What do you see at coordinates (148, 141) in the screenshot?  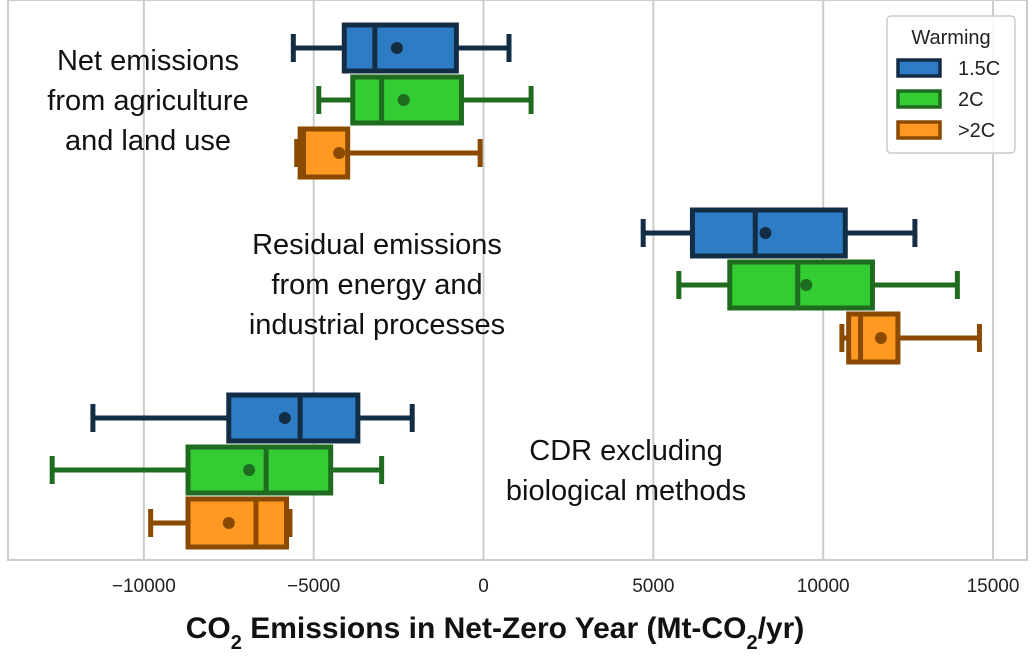 I see `group-label-line: and land use` at bounding box center [148, 141].